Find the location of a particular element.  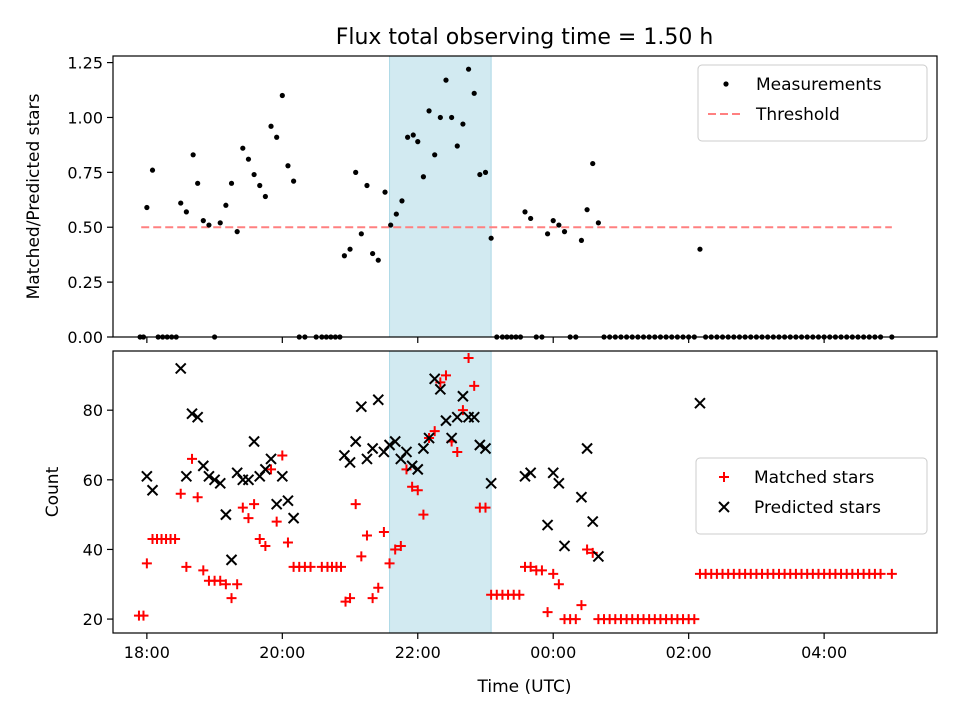

y-tick-label: 40 is located at coordinates (93, 549).